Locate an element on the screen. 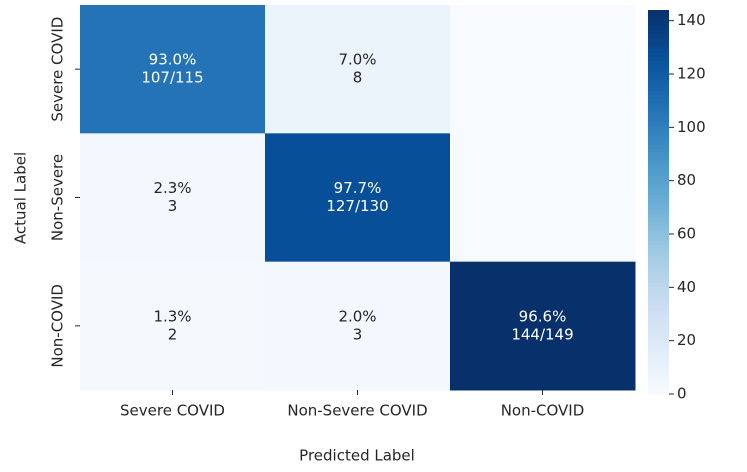 This screenshot has height=472, width=747. y-tick-label: Severe COVID is located at coordinates (58, 69).